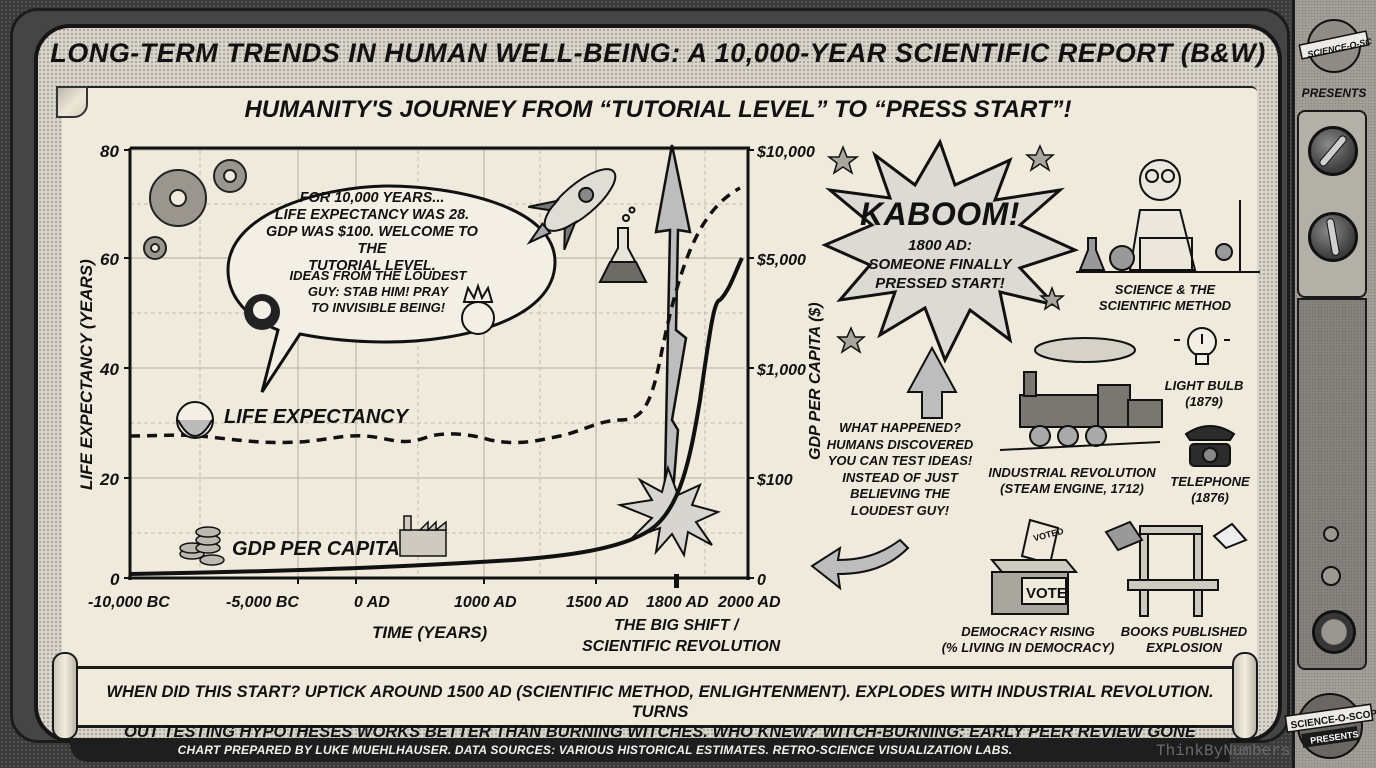 This screenshot has width=1376, height=768. What do you see at coordinates (940, 264) in the screenshot?
I see `kaboom-subtext: 1800 AD: SOMEONE FINALLY PRESSED START!` at bounding box center [940, 264].